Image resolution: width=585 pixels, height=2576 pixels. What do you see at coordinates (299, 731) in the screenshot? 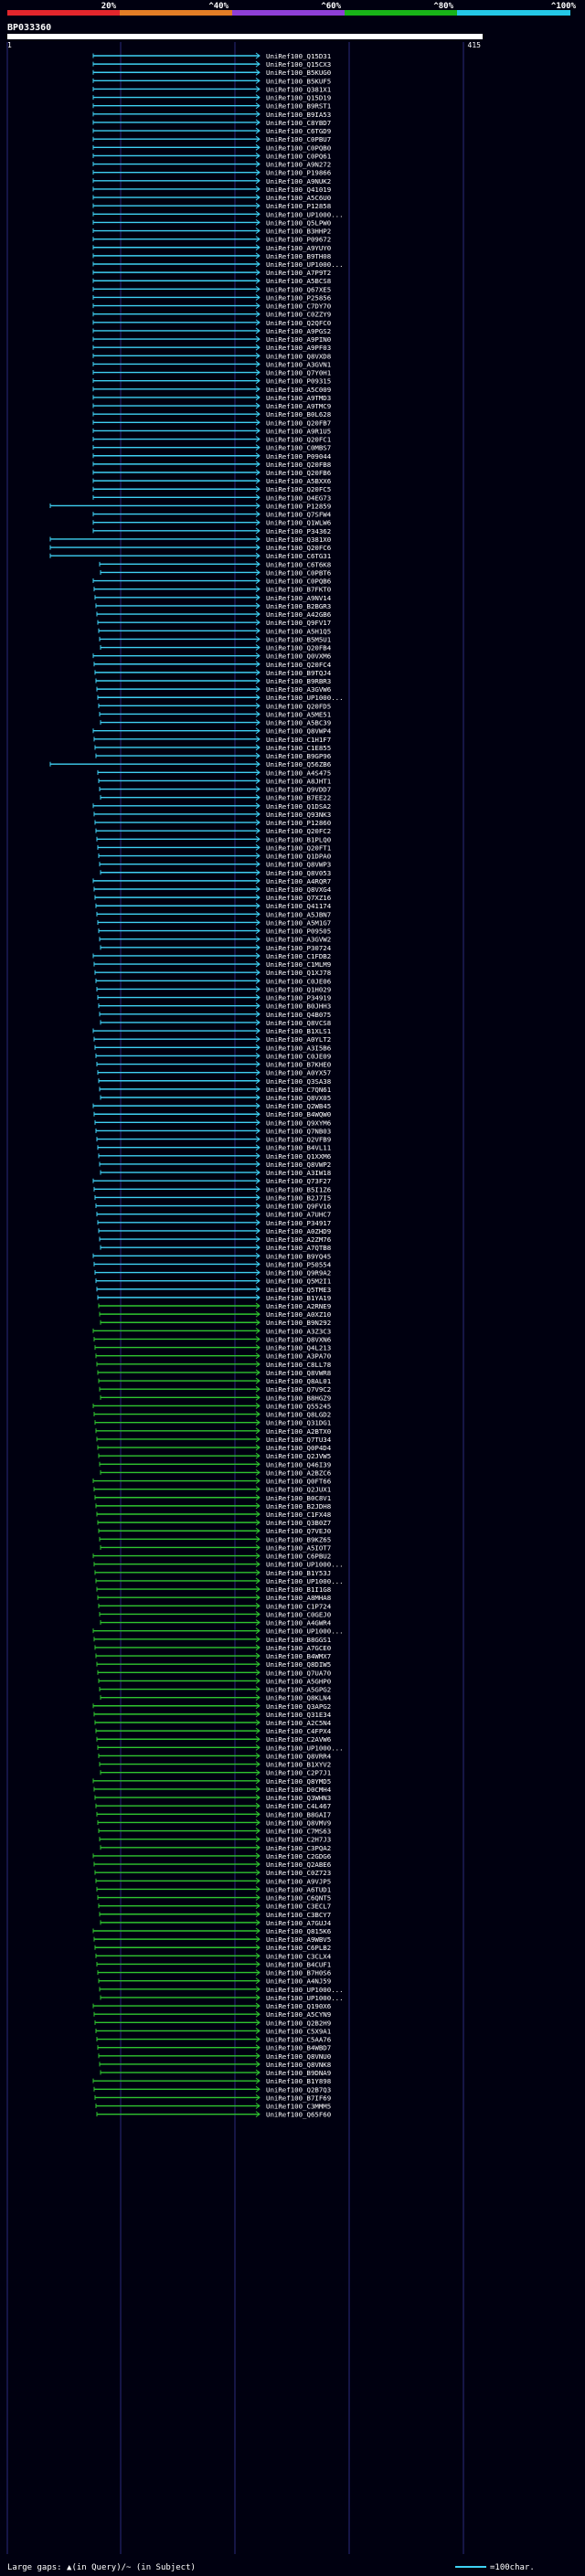
I see `hit-label: UniRef100_Q8VWP4` at bounding box center [299, 731].